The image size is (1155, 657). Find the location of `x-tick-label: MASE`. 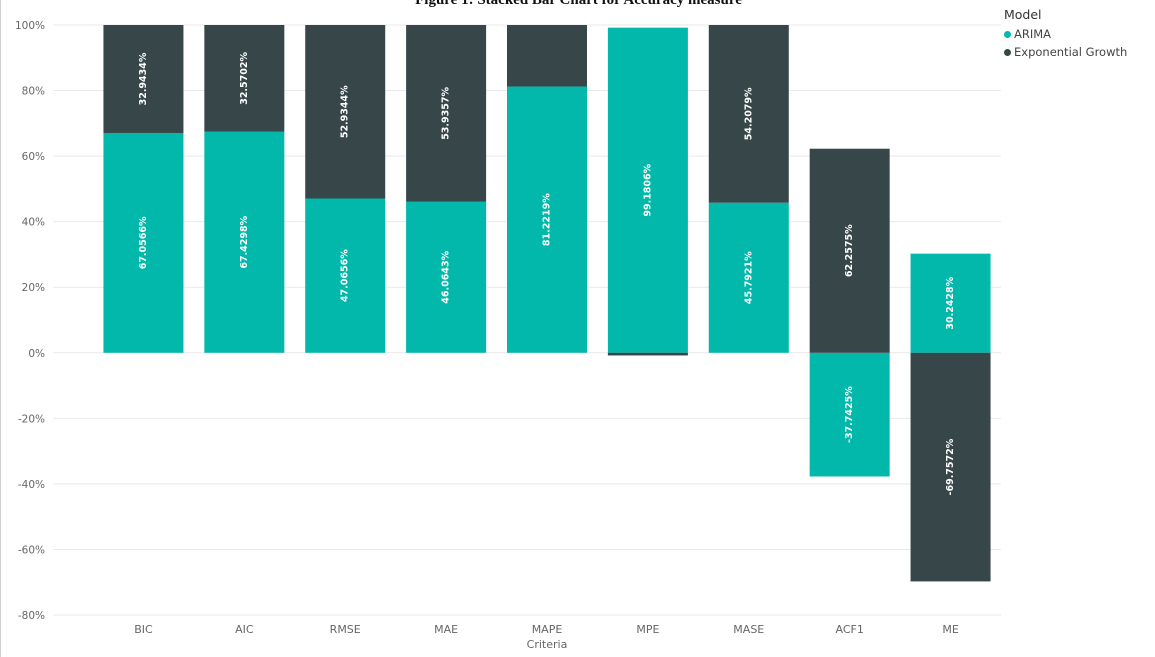

x-tick-label: MASE is located at coordinates (748, 629).